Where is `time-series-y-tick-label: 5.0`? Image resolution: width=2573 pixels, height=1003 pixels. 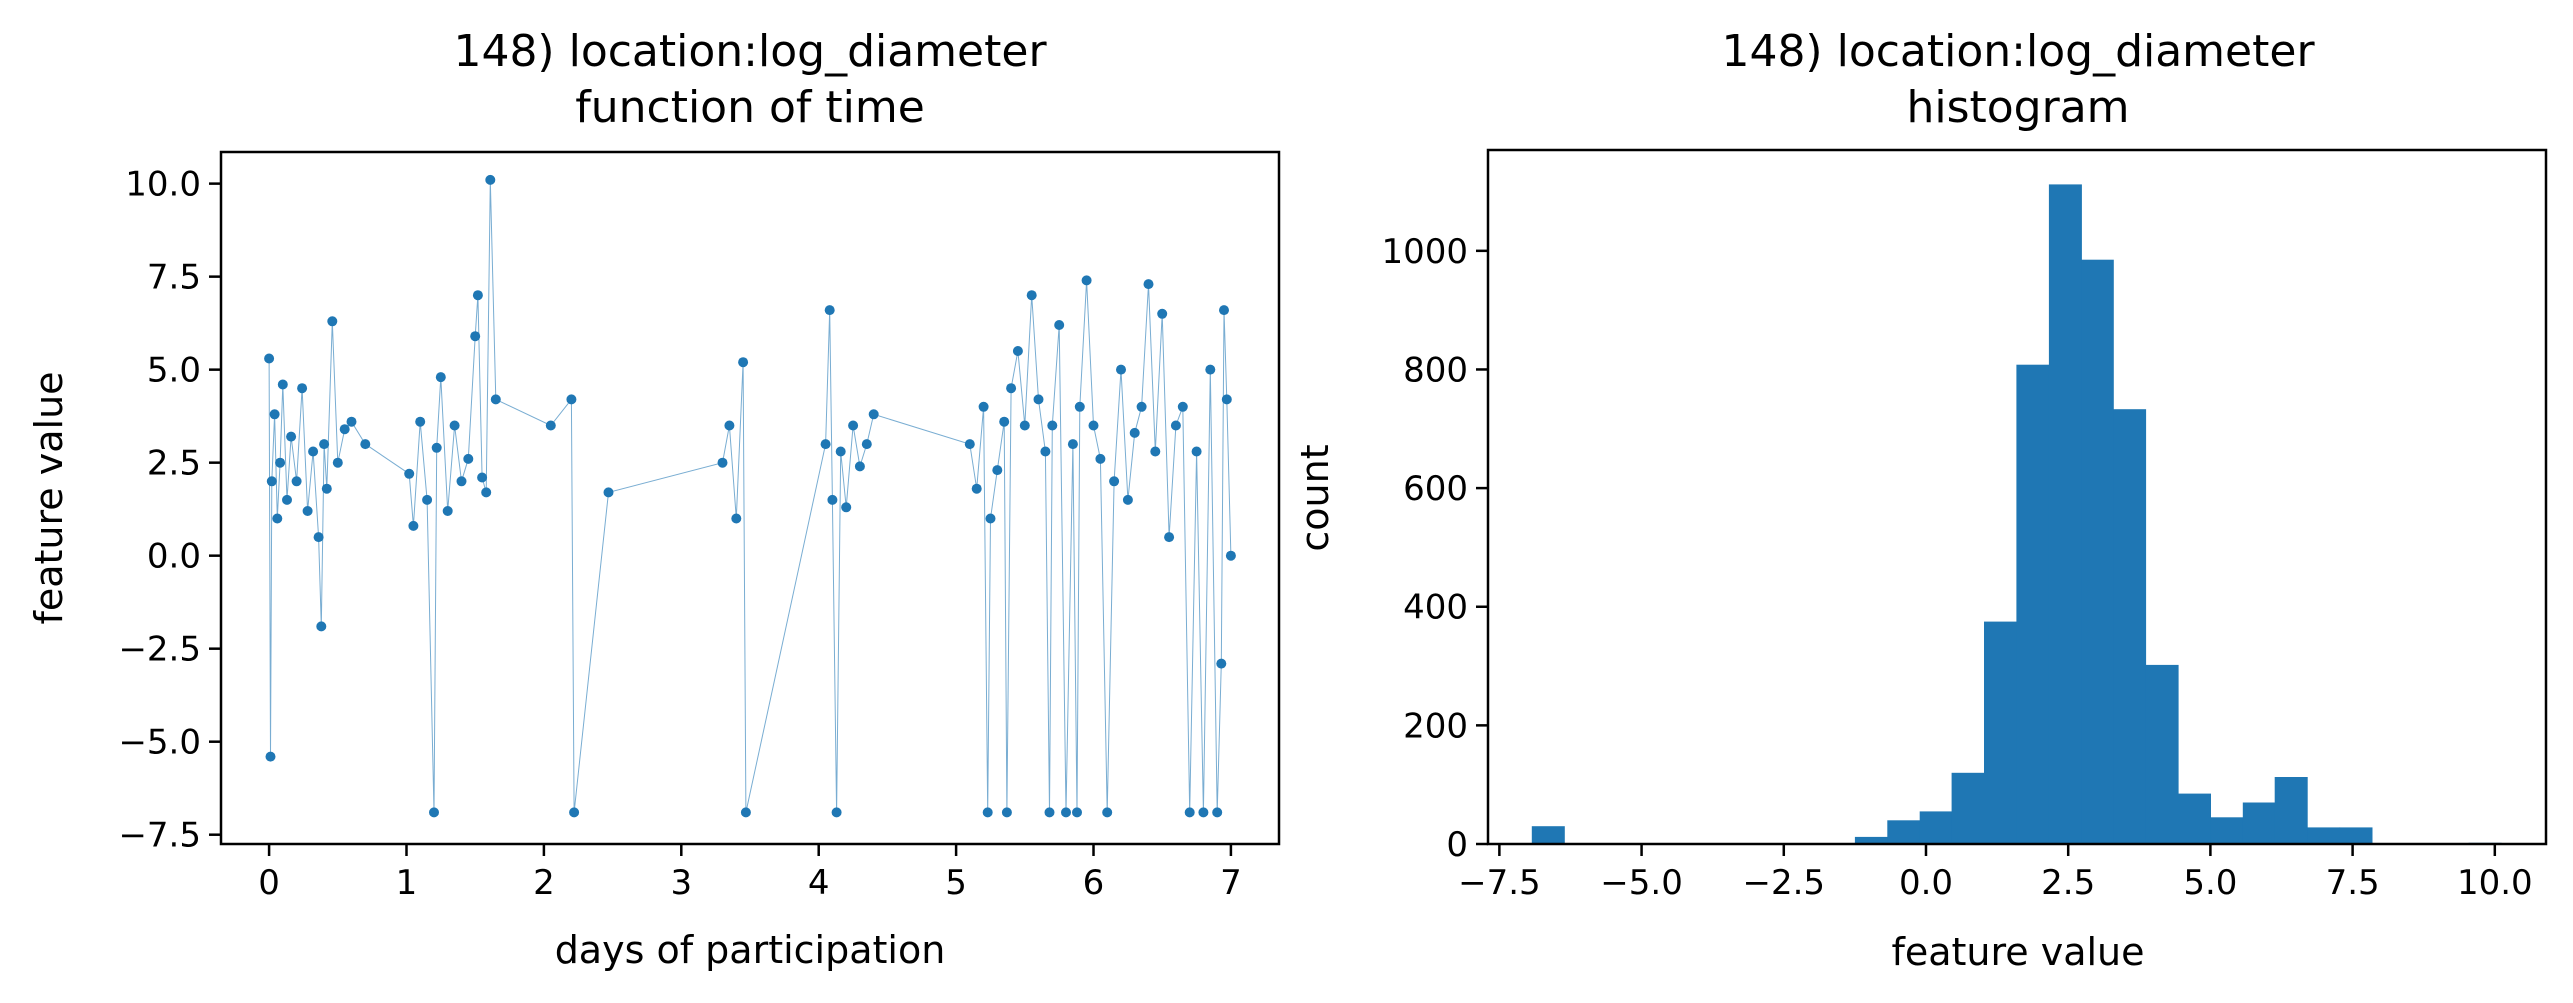 time-series-y-tick-label: 5.0 is located at coordinates (174, 371).